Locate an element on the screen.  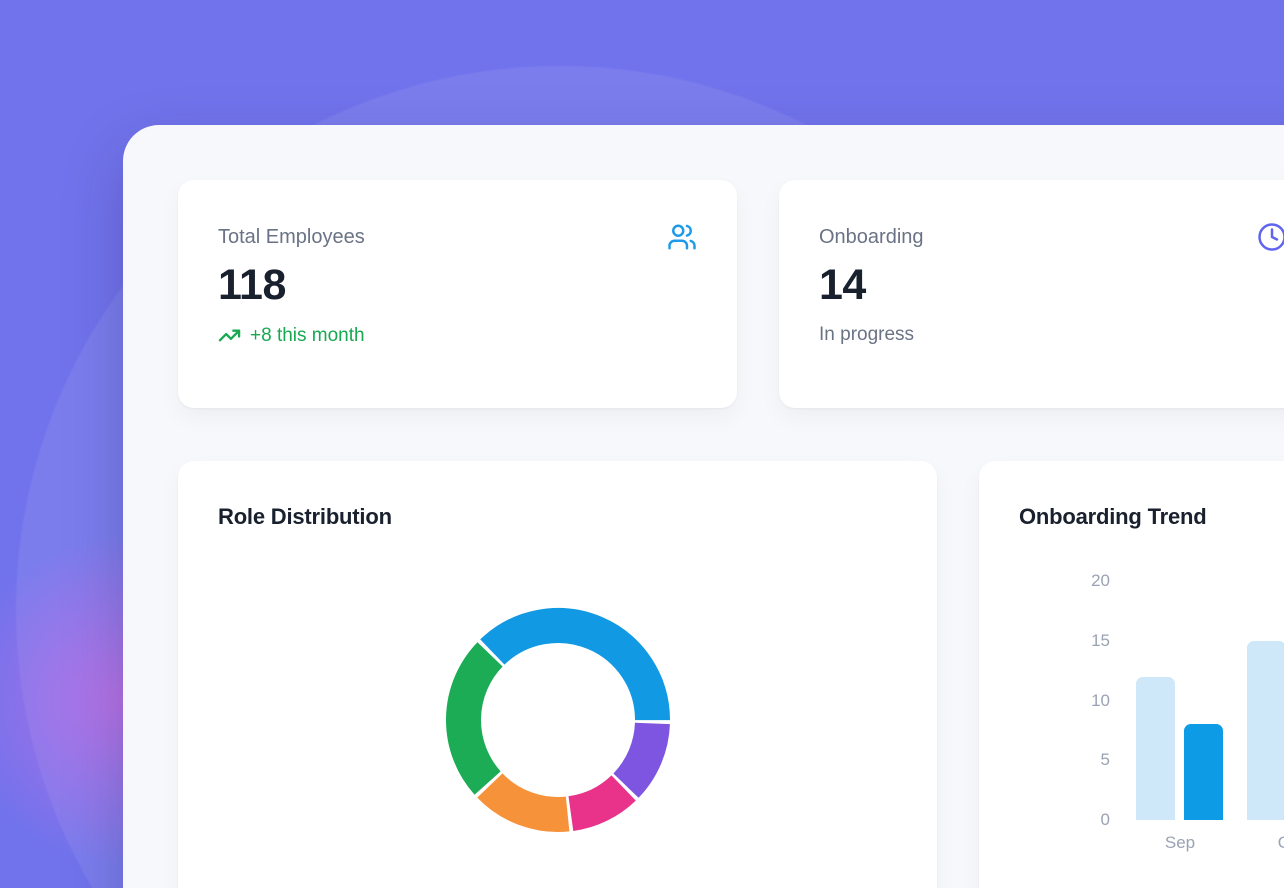
donut-segment-purple is located at coordinates (641, 760).